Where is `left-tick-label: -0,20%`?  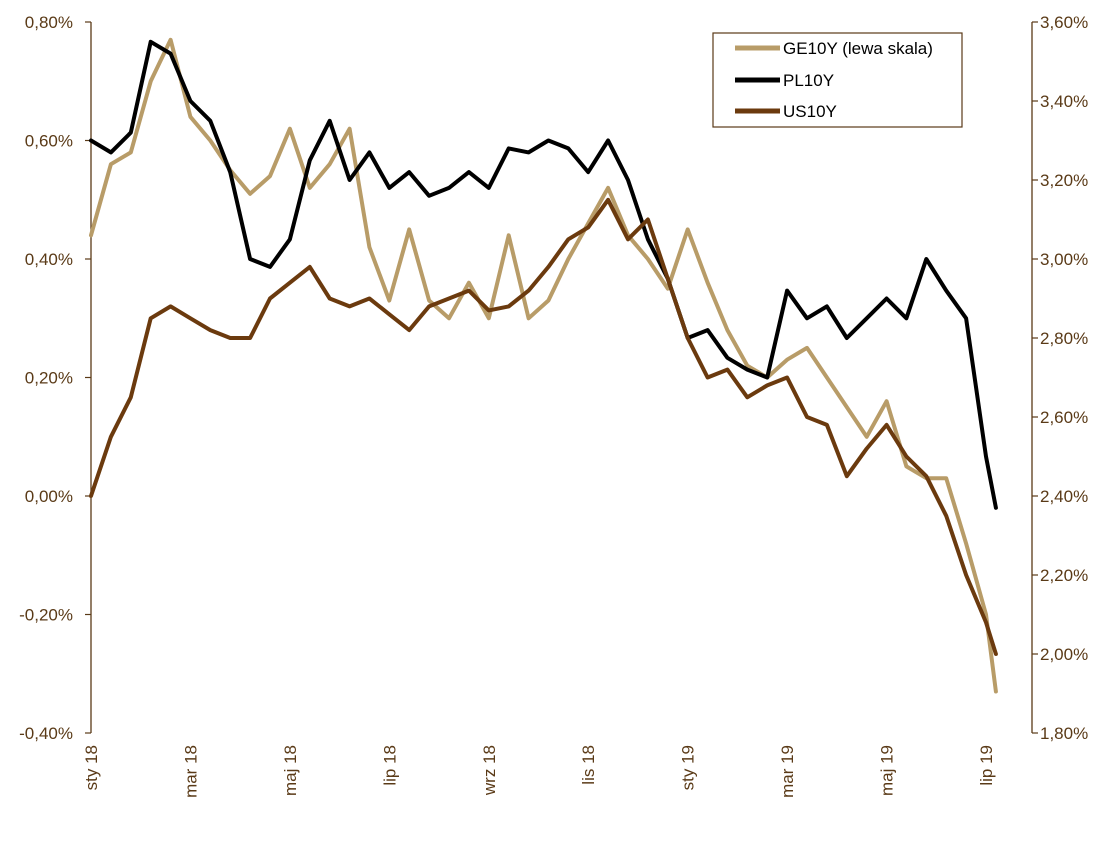
left-tick-label: -0,20% is located at coordinates (46, 615).